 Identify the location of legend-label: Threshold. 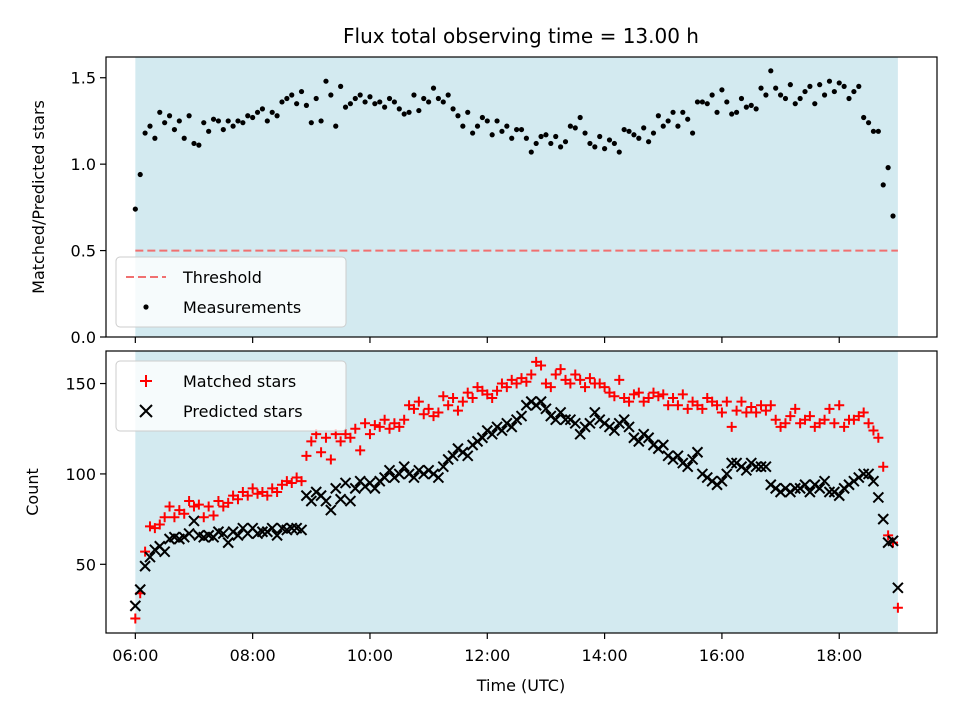
(222, 277).